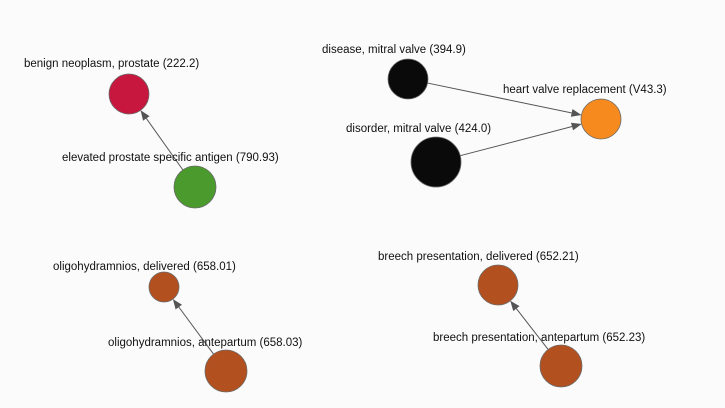 The width and height of the screenshot is (725, 408). Describe the element at coordinates (498, 285) in the screenshot. I see `node-n8` at that location.